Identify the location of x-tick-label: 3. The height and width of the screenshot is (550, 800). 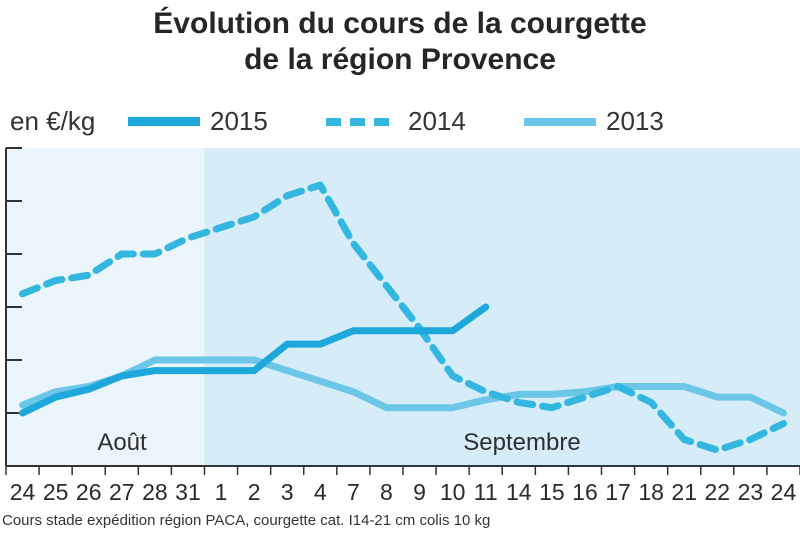
(287, 492).